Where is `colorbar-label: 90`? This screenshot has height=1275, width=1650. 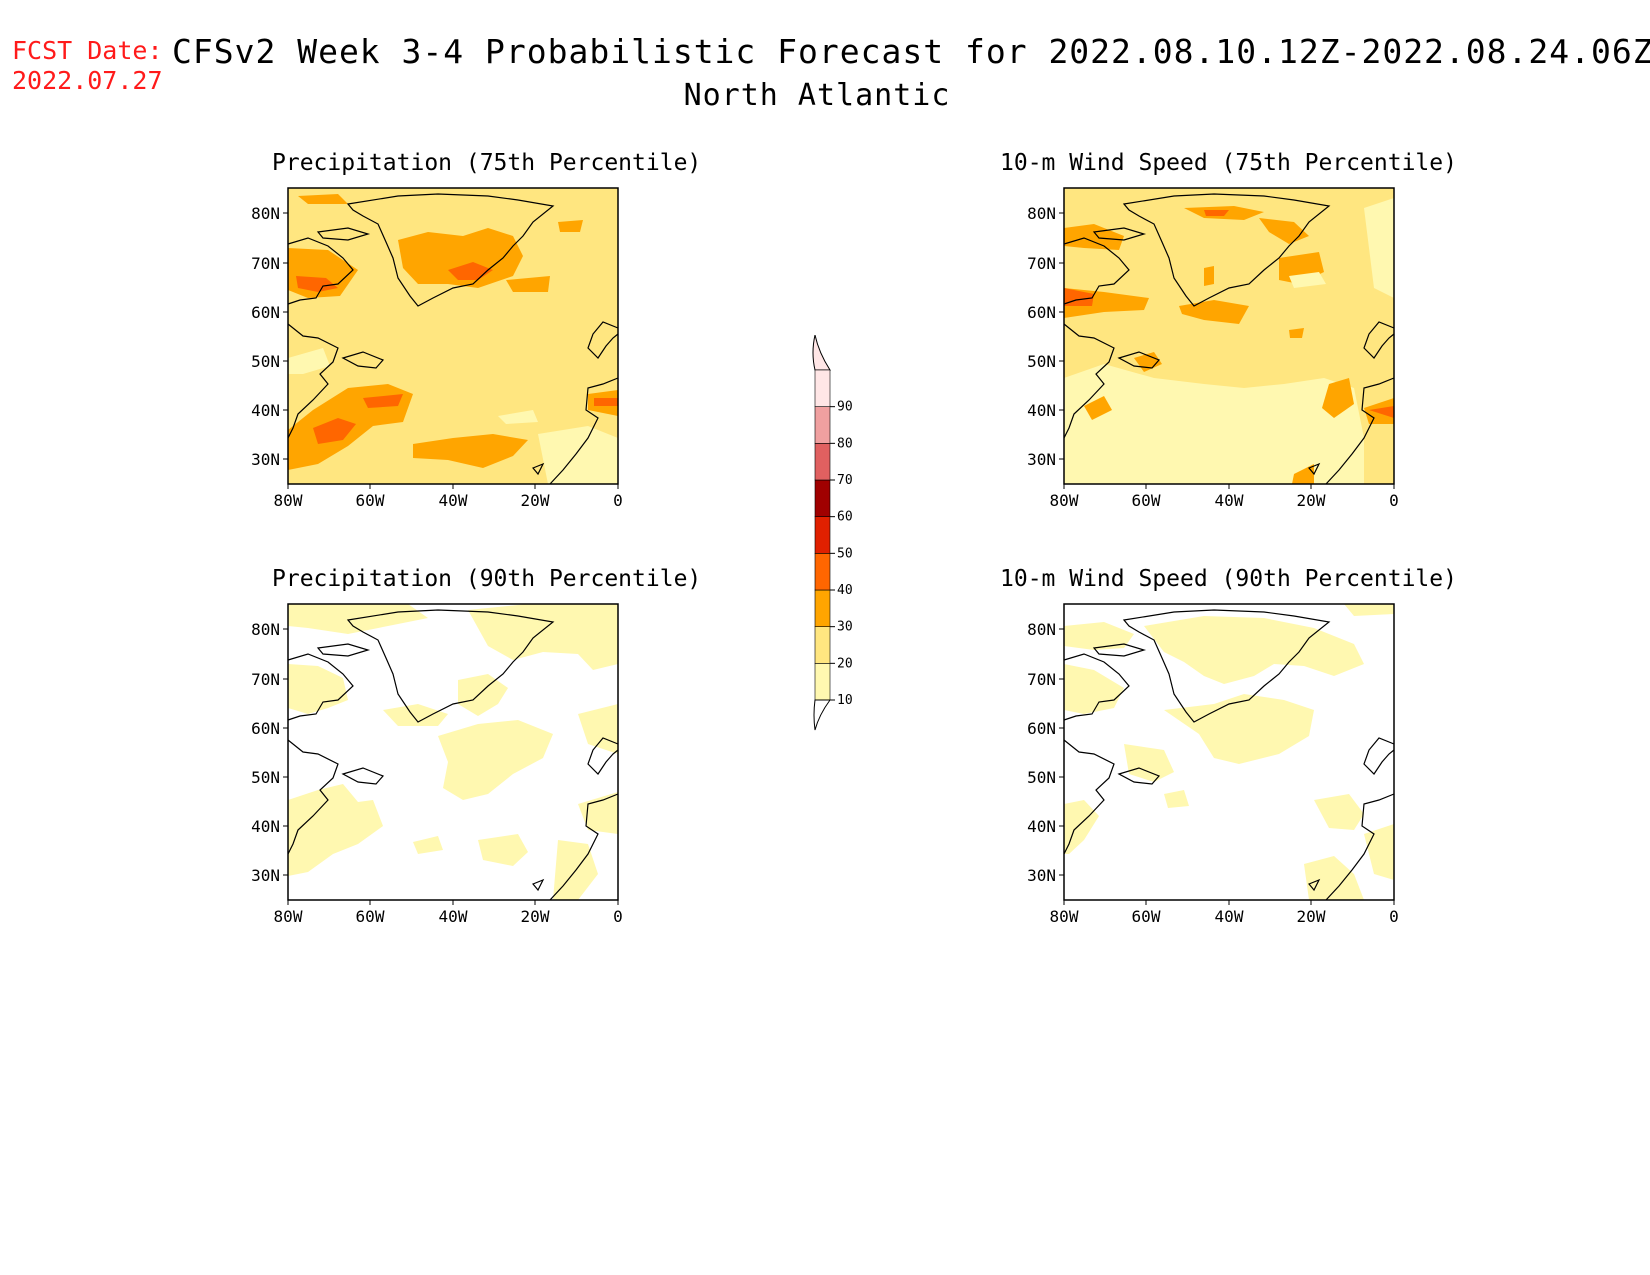
colorbar-label: 90 is located at coordinates (845, 407).